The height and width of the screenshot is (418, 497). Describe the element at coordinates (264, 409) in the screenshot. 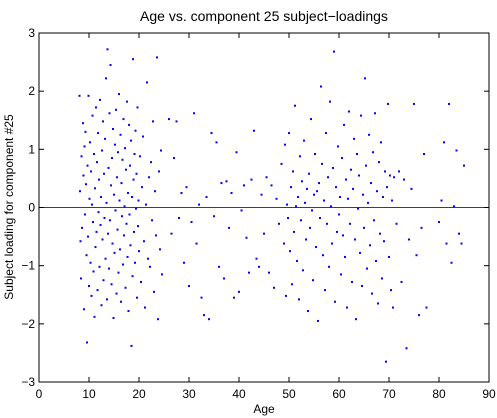

I see `x-axis-label: Age` at that location.